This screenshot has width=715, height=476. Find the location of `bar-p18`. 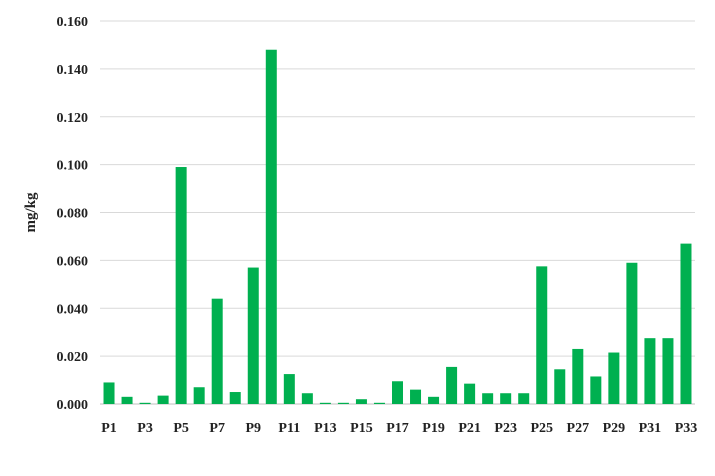

bar-p18 is located at coordinates (416, 396).